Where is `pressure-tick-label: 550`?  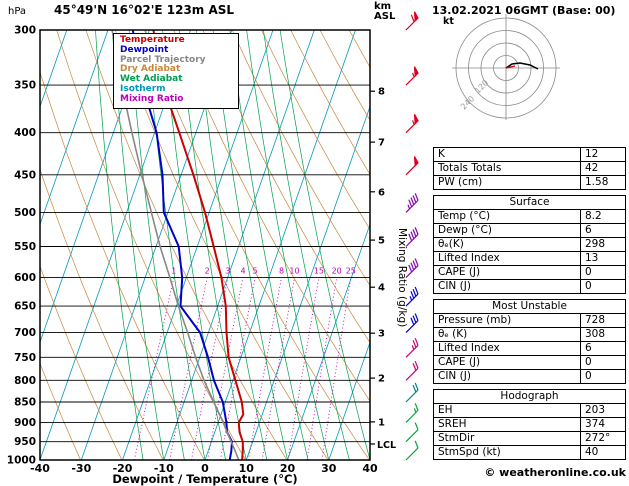 pressure-tick-label: 550 is located at coordinates (25, 247).